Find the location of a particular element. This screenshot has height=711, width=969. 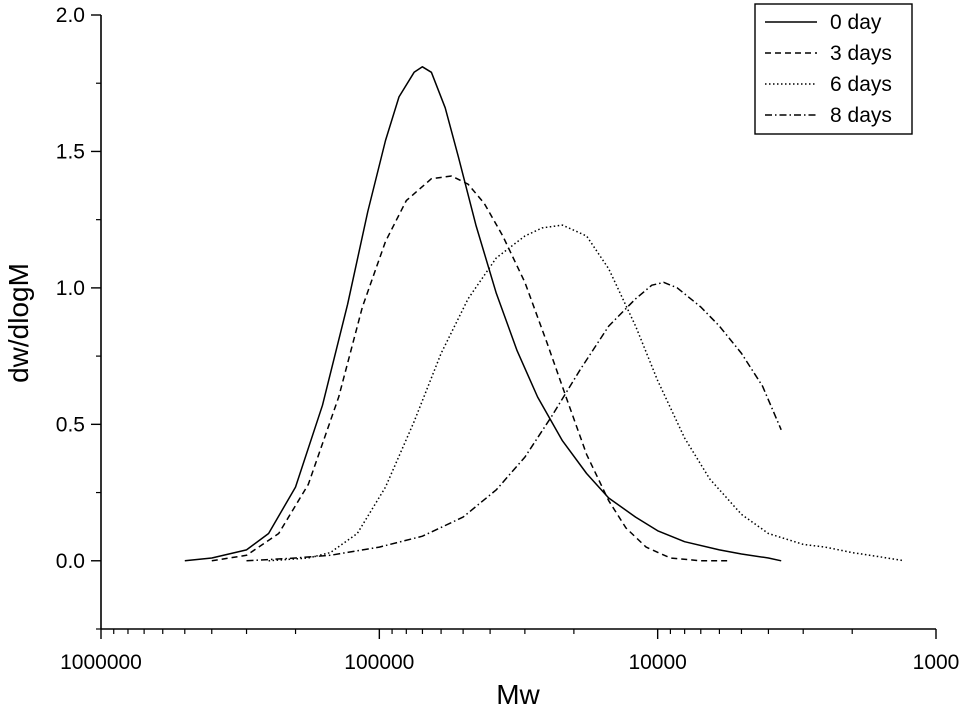

x-tick-label: 100000 is located at coordinates (379, 662).